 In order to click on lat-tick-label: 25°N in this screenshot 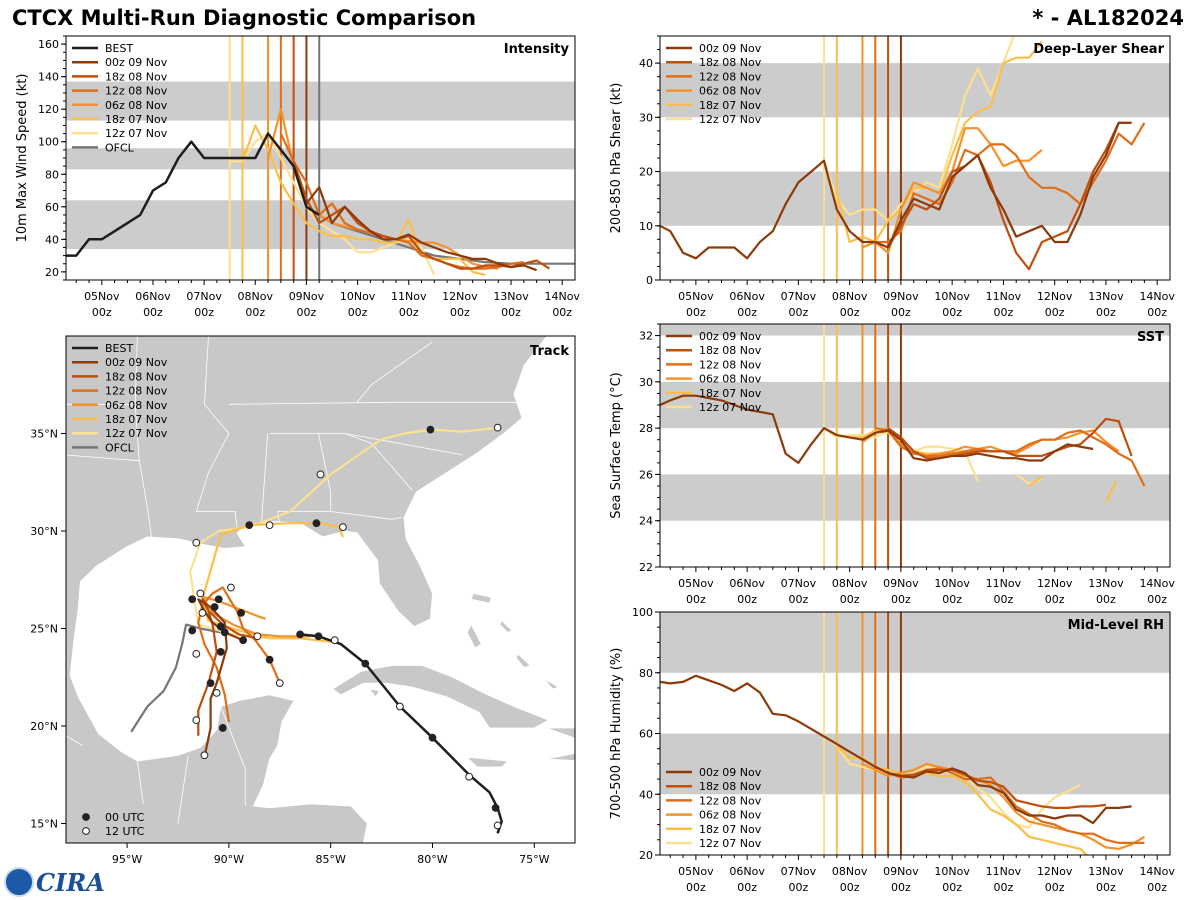, I will do `click(44, 629)`.